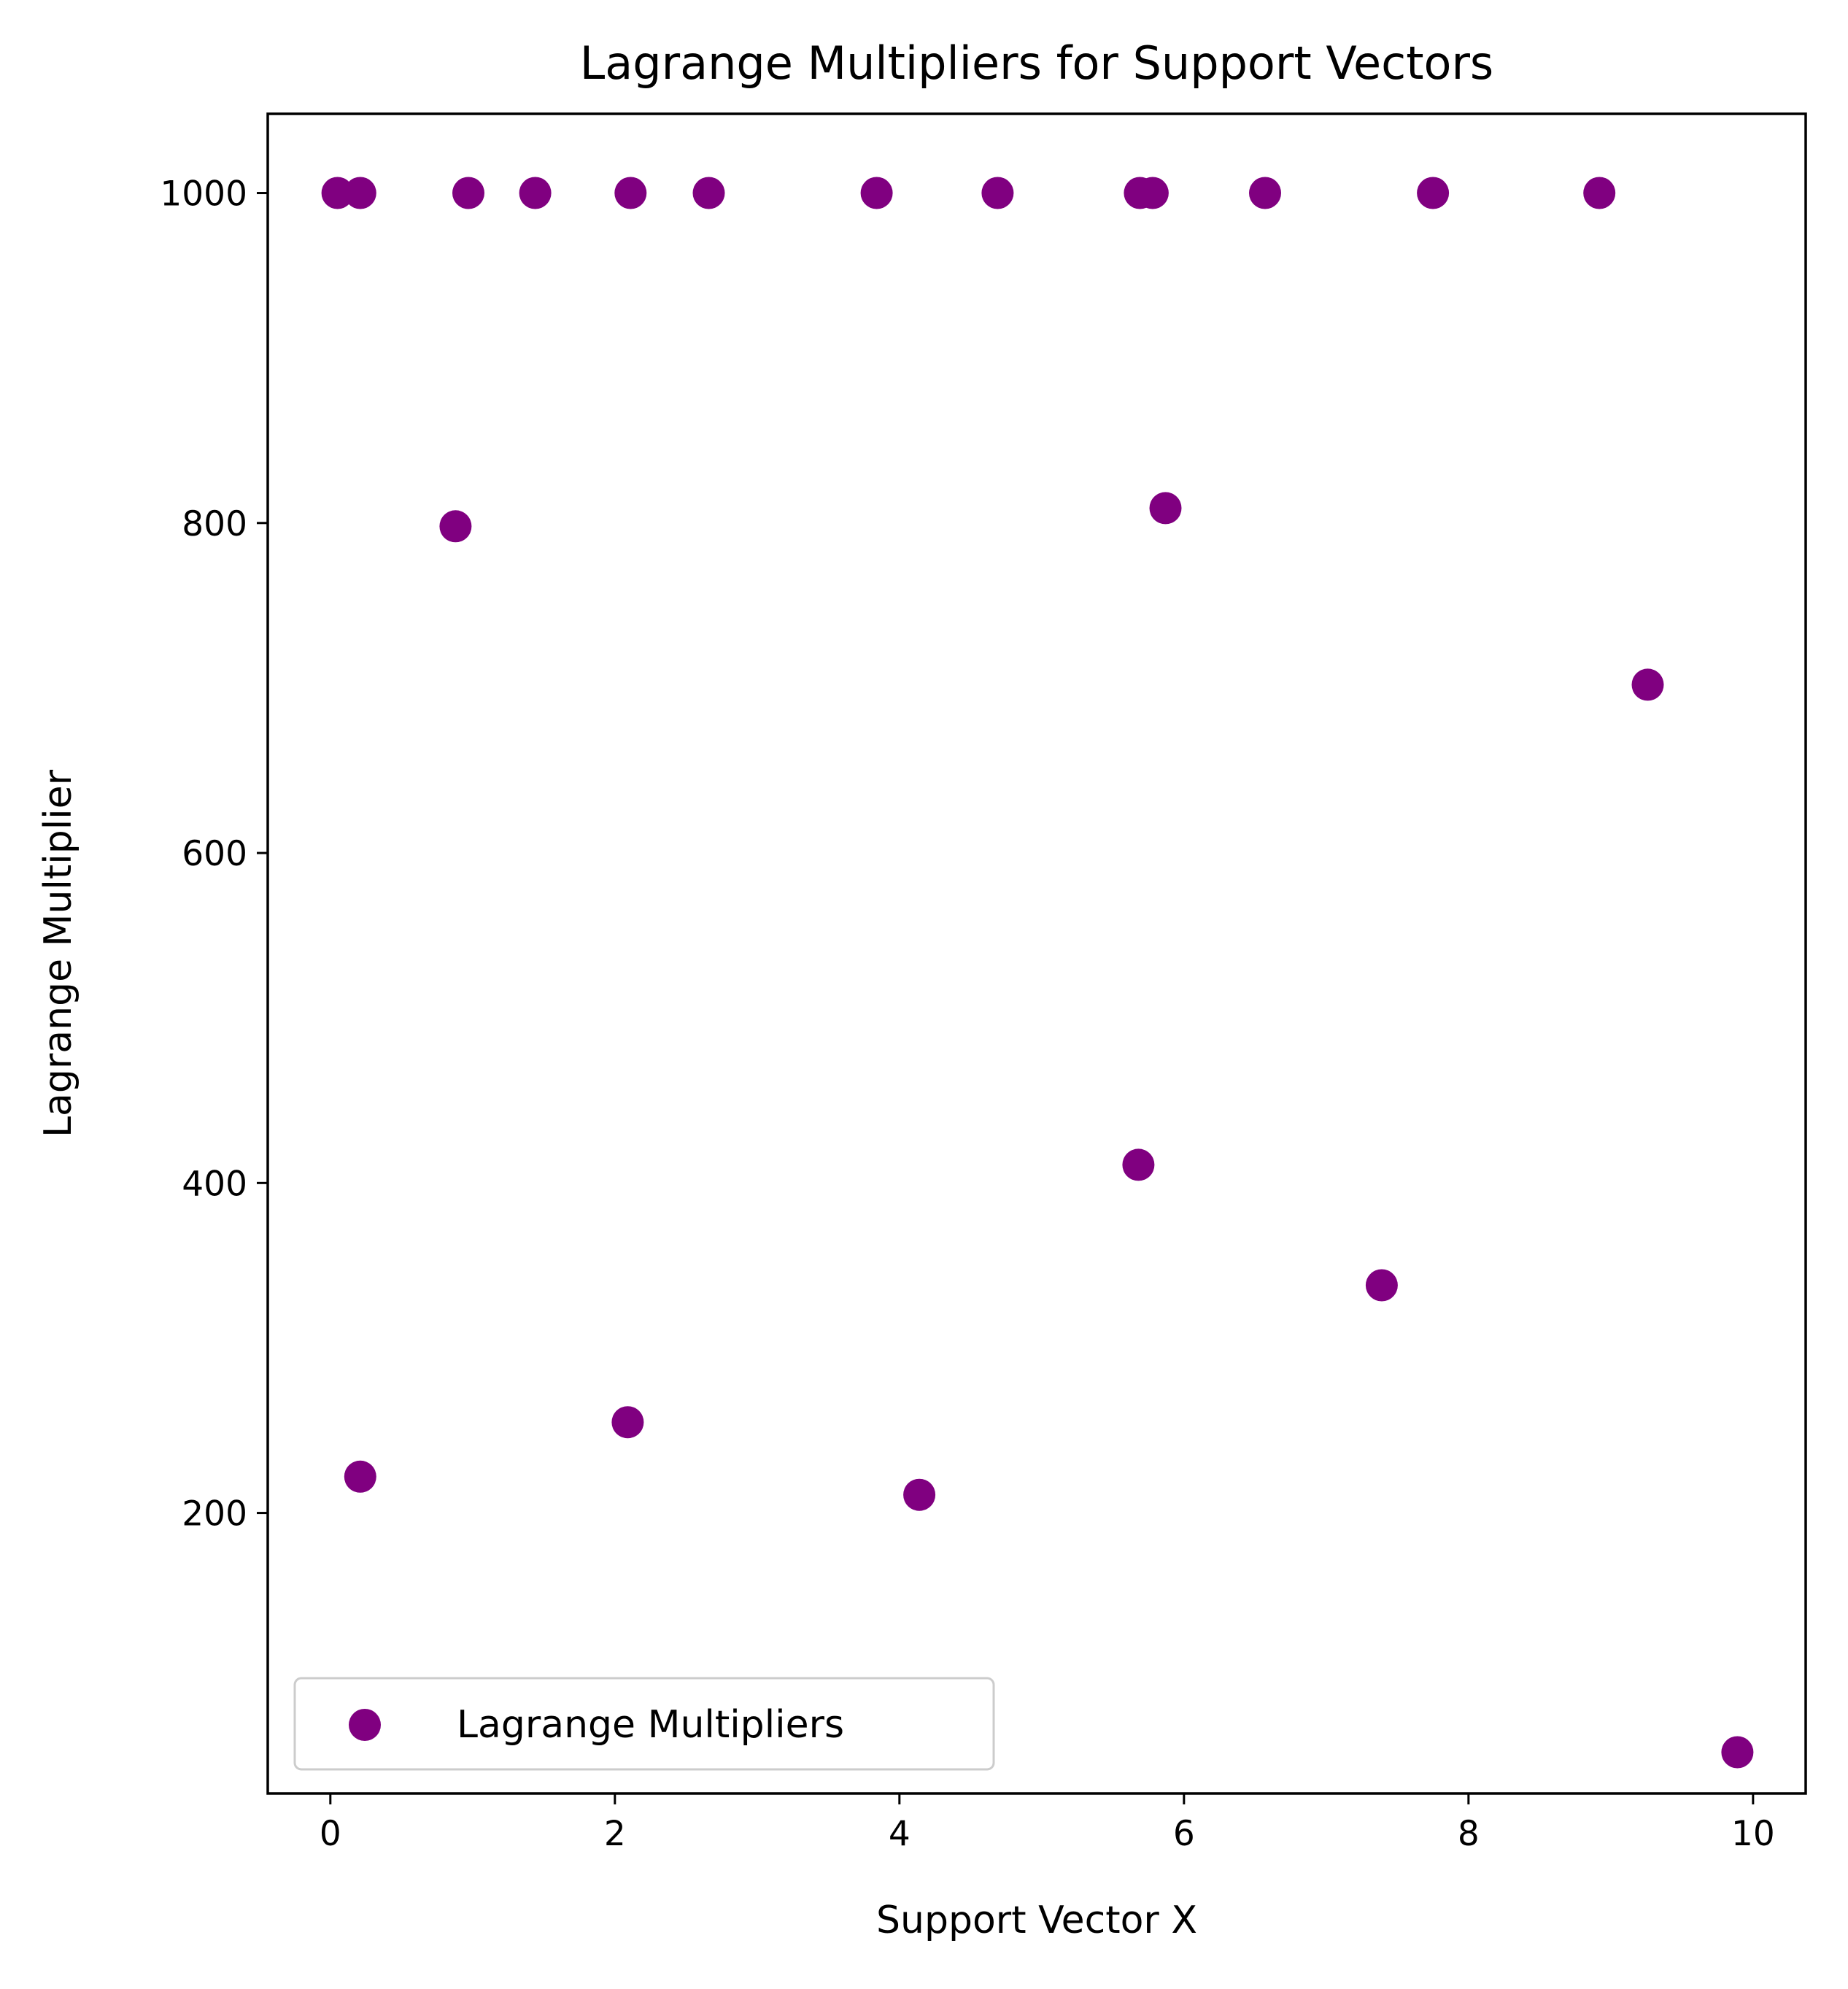 This screenshot has height=1989, width=1848. I want to click on y-tick-label: 1000, so click(204, 195).